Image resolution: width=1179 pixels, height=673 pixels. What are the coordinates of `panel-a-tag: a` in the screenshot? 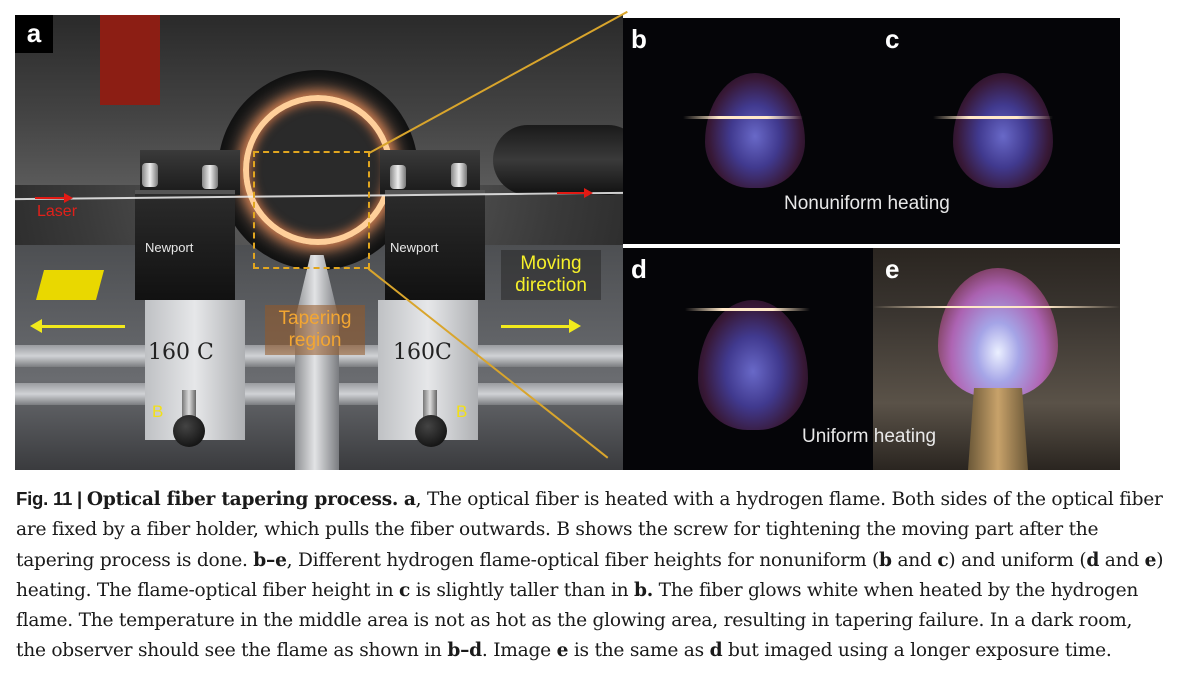 It's located at (34, 34).